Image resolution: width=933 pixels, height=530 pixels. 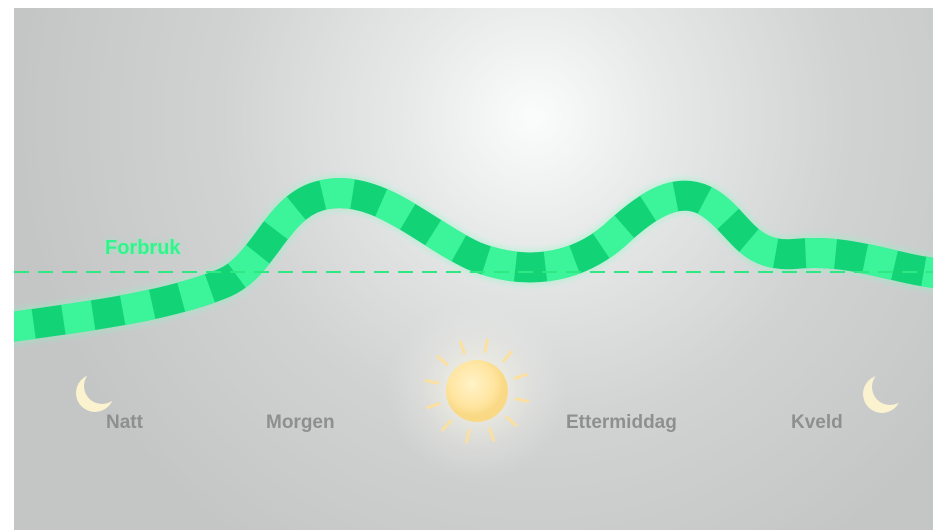 I want to click on time-label-afternoon: Ettermiddag, so click(x=621, y=422).